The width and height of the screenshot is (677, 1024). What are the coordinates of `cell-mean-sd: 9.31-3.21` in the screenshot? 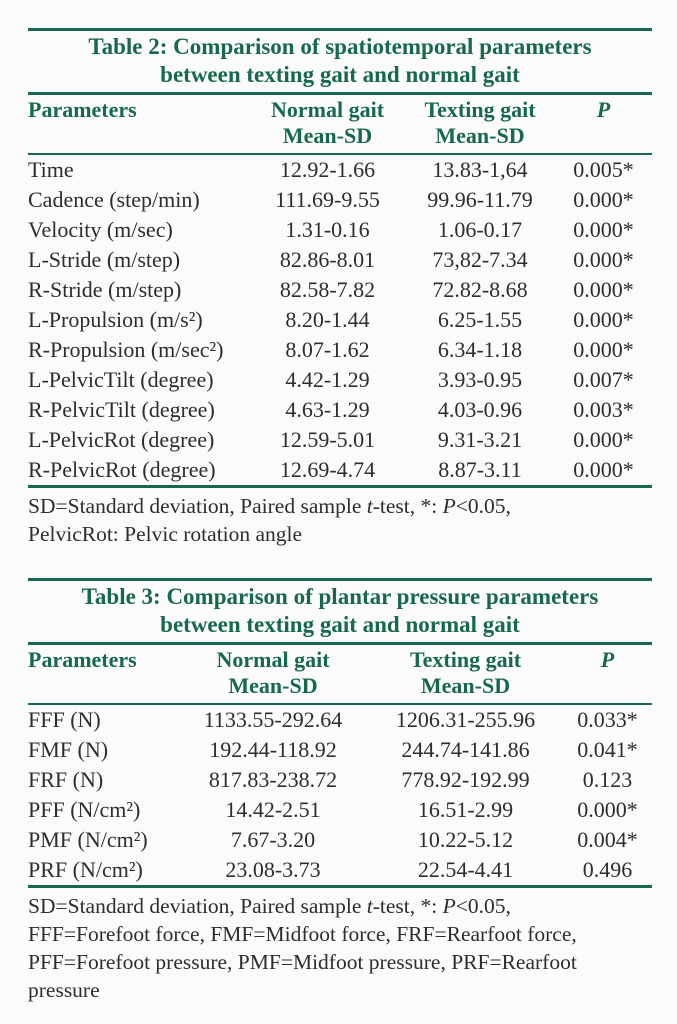 It's located at (480, 439).